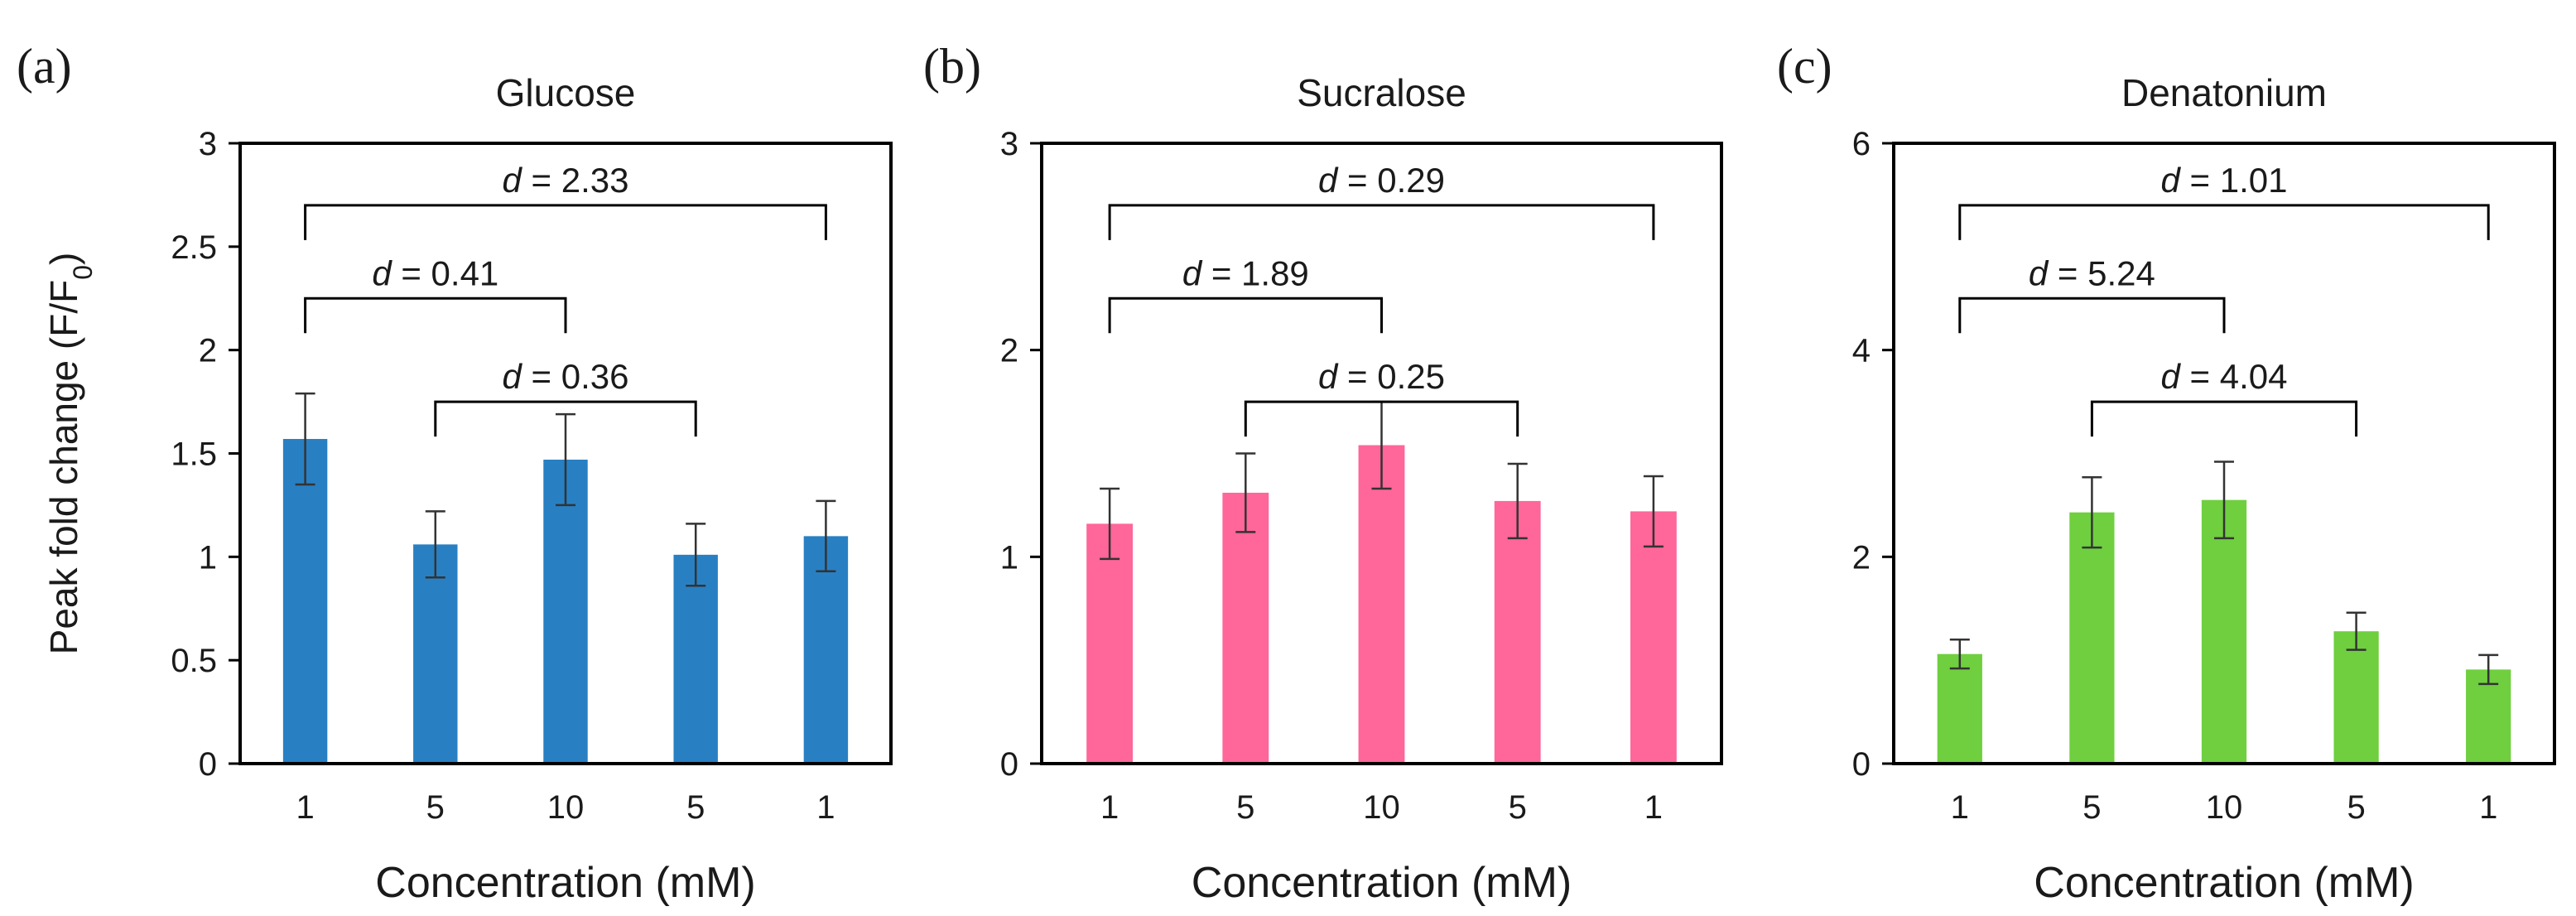 The width and height of the screenshot is (2576, 916). What do you see at coordinates (2101, 272) in the screenshot?
I see `effect-size-value: = 5.24` at bounding box center [2101, 272].